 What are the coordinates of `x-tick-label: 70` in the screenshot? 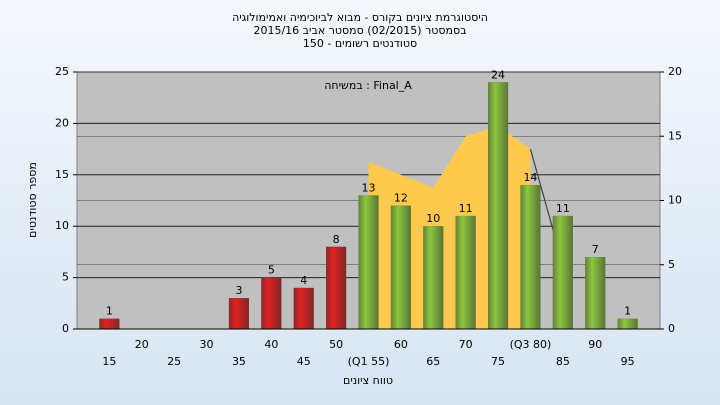 It's located at (466, 344).